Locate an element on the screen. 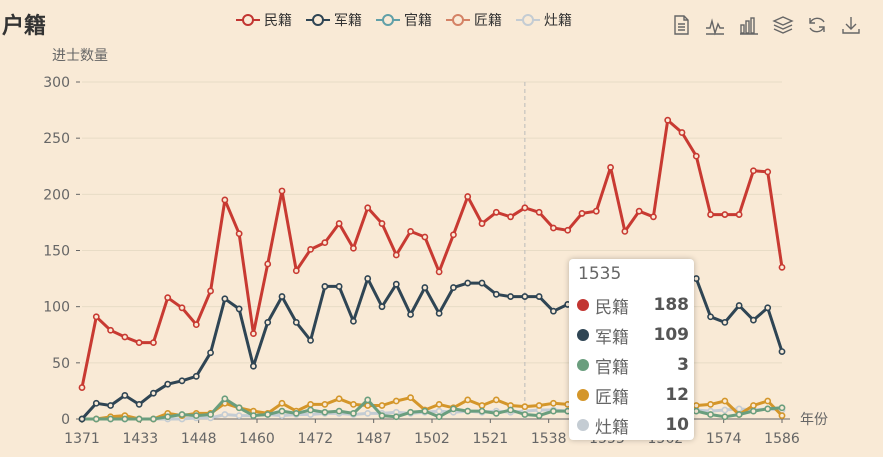 This screenshot has width=883, height=457. legend-item-zaoji: 灶籍 is located at coordinates (544, 20).